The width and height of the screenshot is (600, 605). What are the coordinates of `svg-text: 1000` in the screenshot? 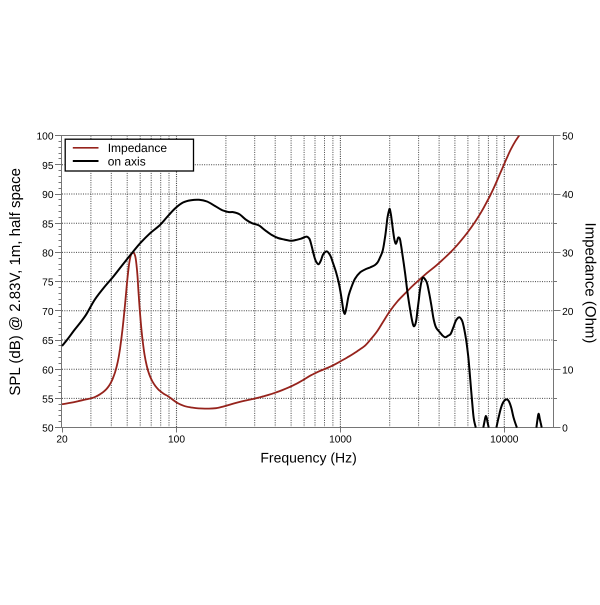 It's located at (340, 439).